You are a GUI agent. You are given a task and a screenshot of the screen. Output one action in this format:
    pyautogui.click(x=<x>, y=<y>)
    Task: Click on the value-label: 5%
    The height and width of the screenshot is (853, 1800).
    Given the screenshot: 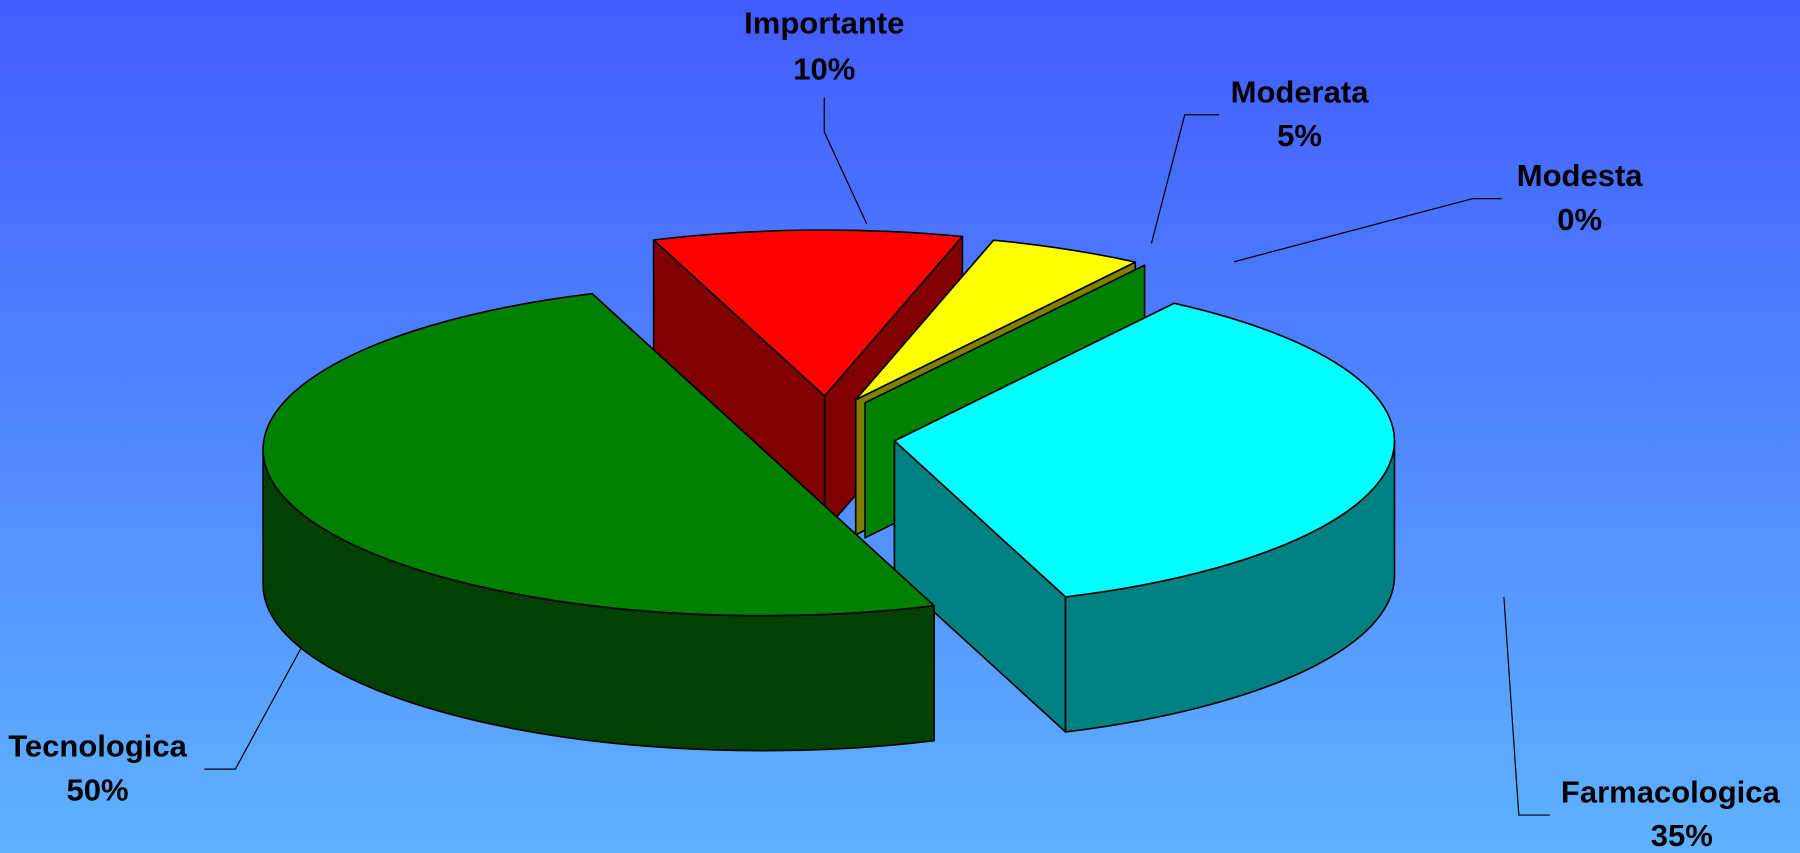 What is the action you would take?
    pyautogui.click(x=1299, y=135)
    